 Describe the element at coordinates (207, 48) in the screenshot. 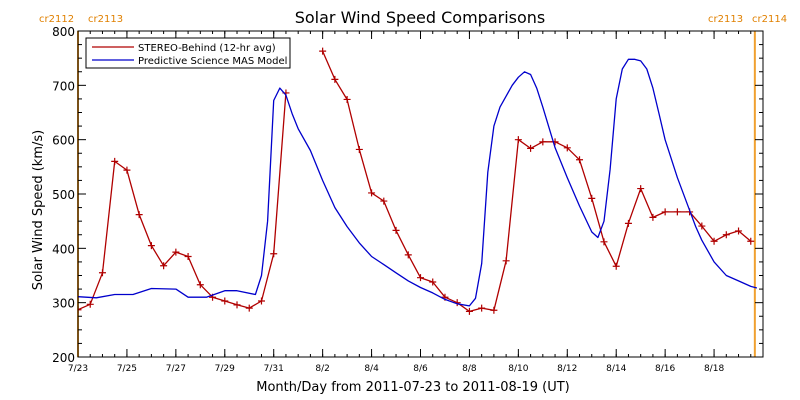

I see `legend-entry-stereo: STEREO-Behind (12-hr avg)` at that location.